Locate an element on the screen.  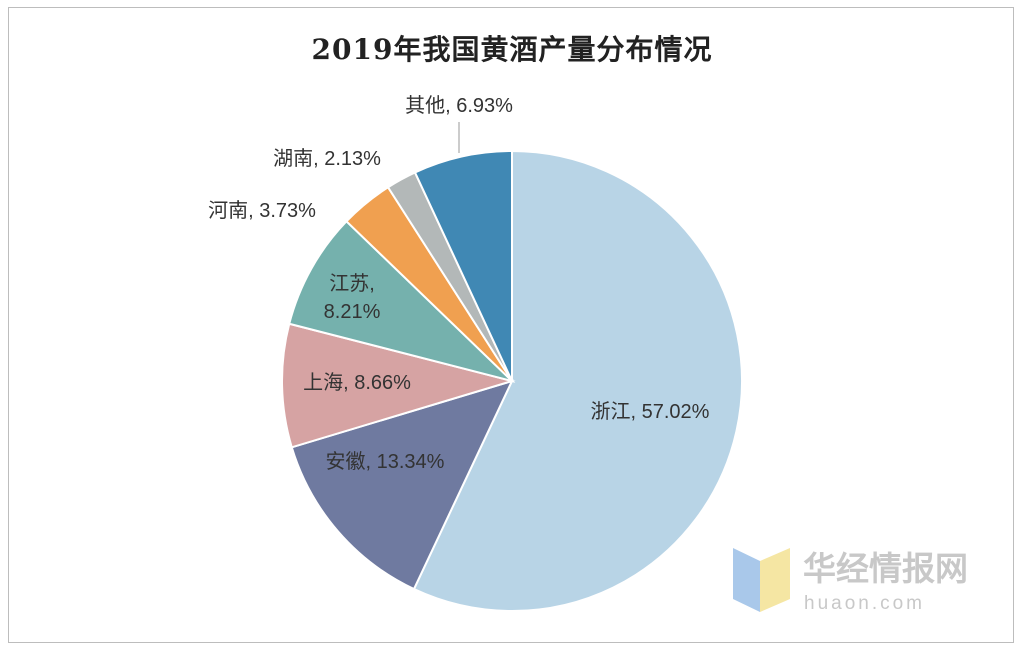
watermark-logo-icon is located at coordinates (761, 580).